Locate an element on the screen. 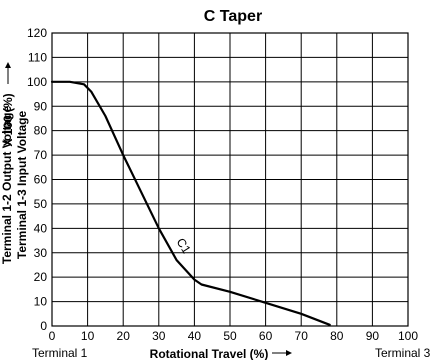 The image size is (445, 360). x-tick-label: 0 is located at coordinates (52, 336).